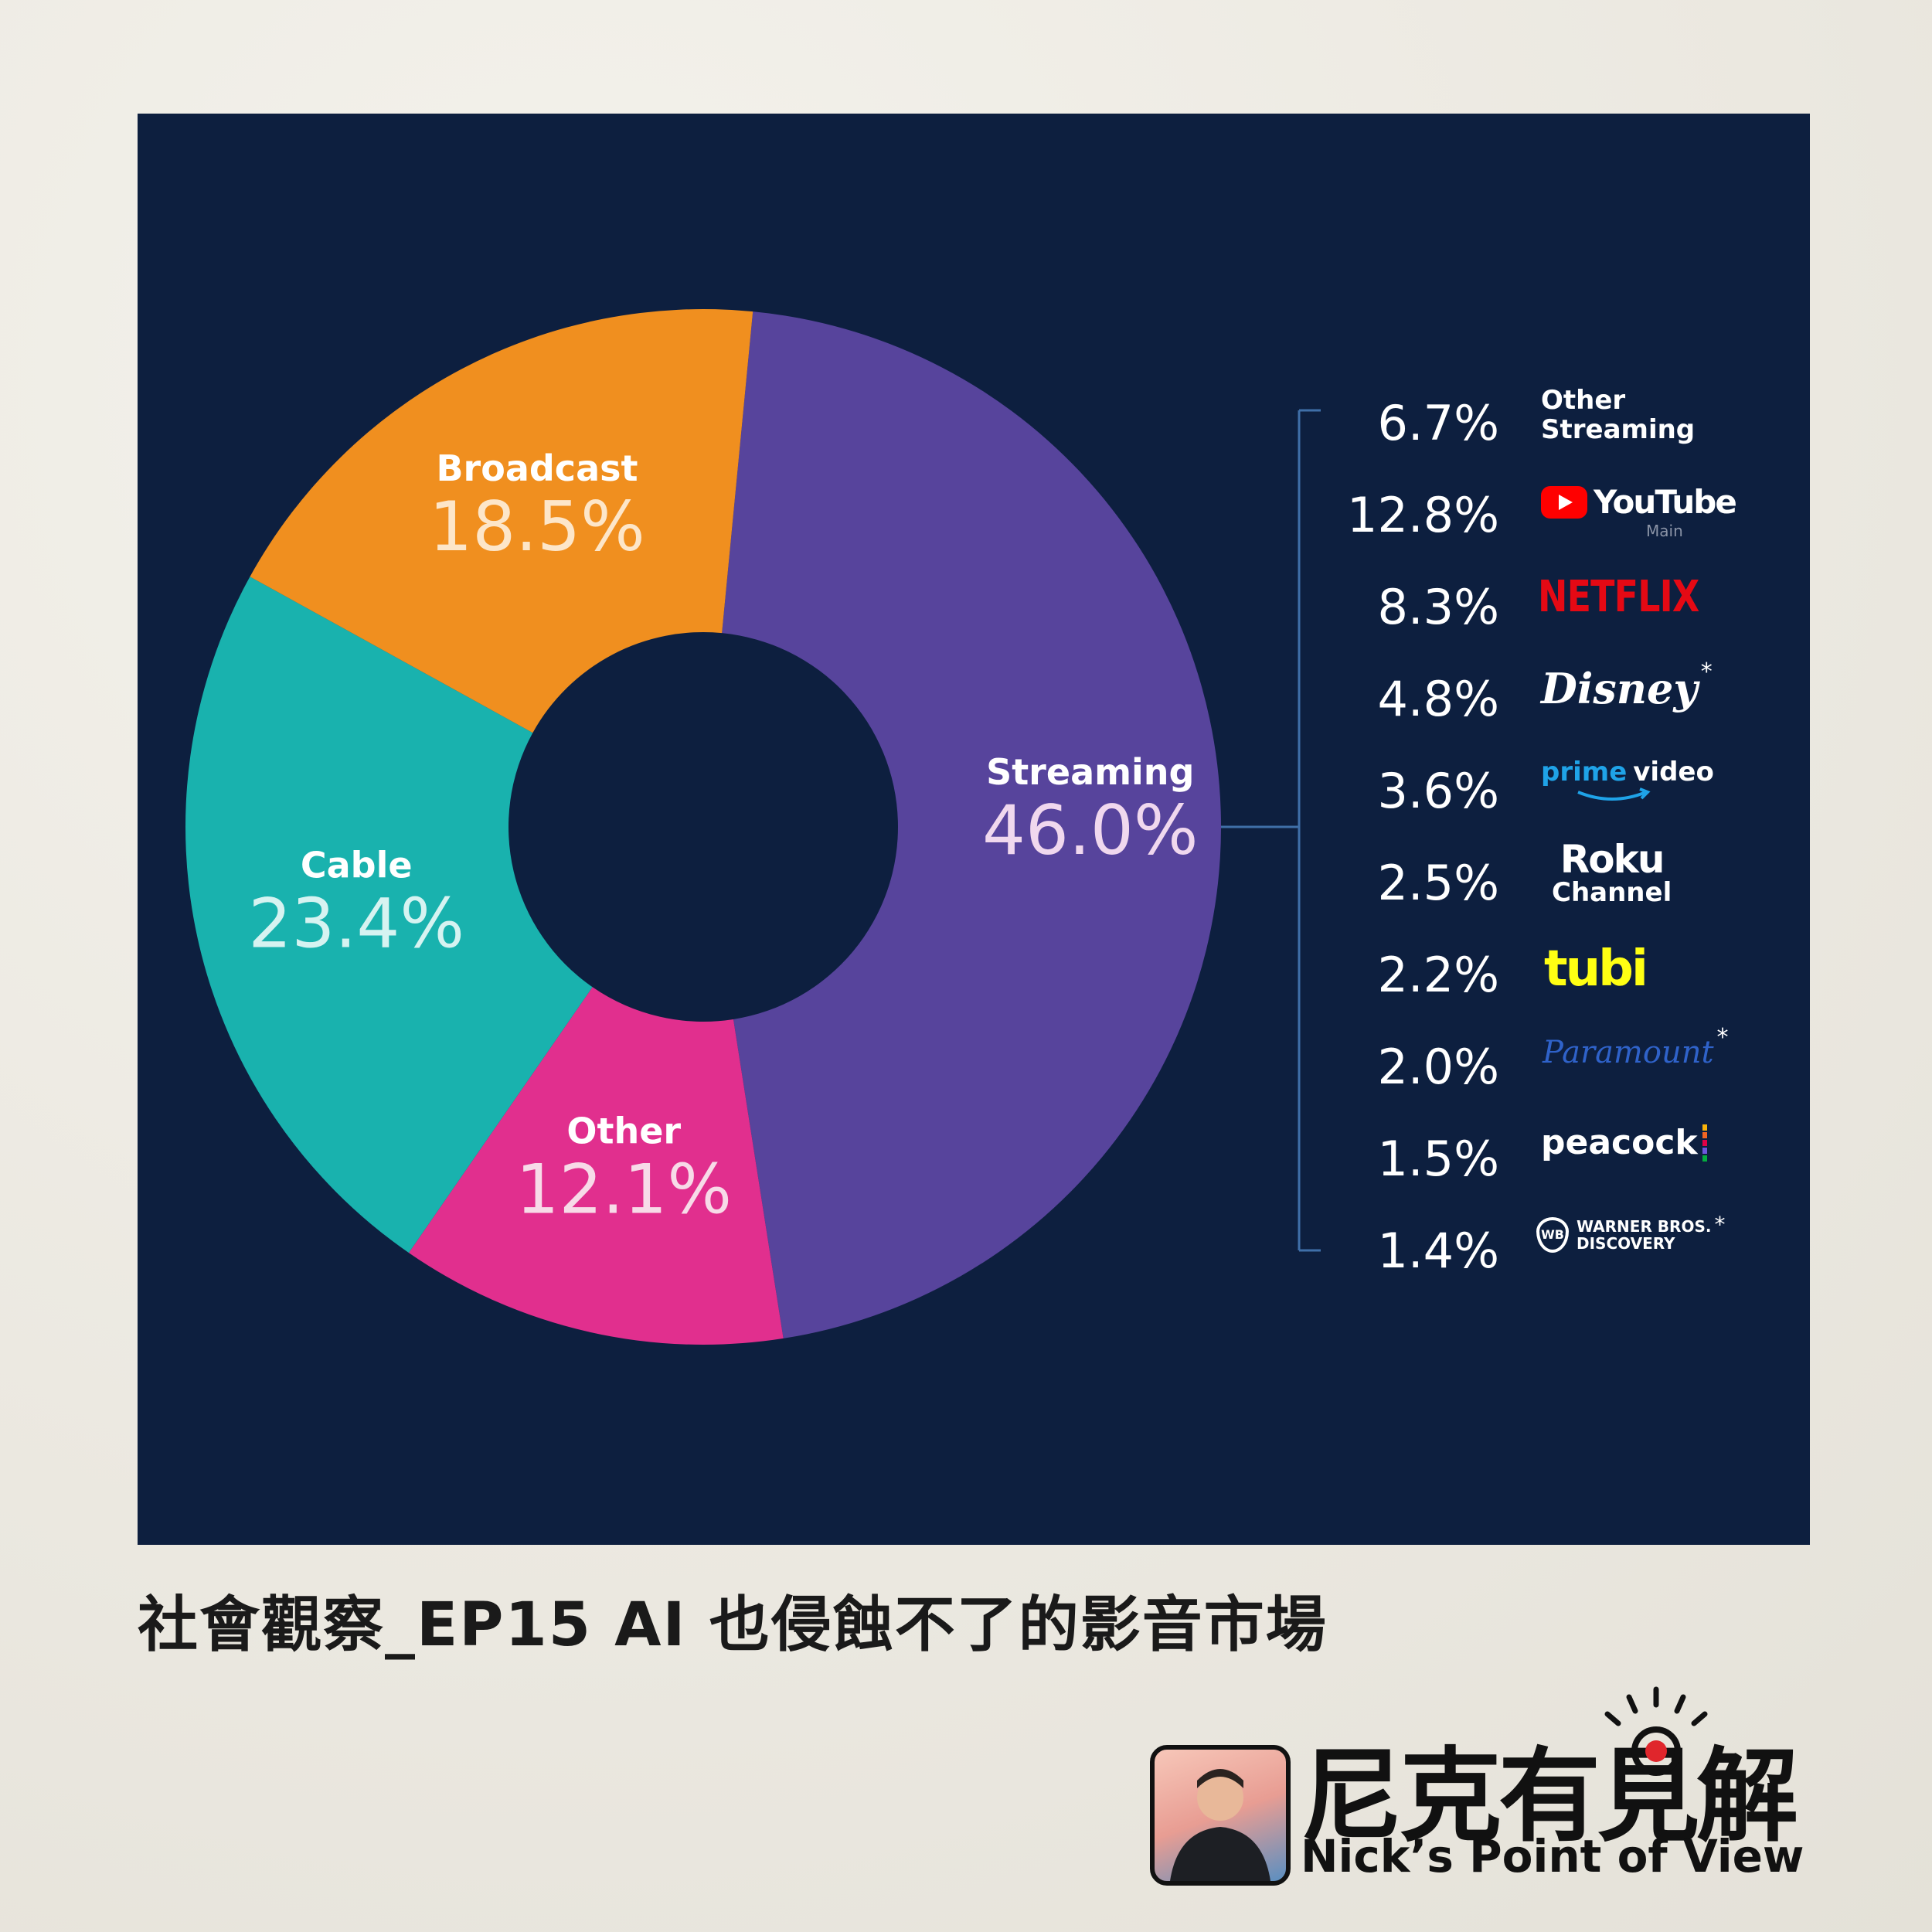 The width and height of the screenshot is (1932, 1932). I want to click on slice-value-other: 12.1%, so click(624, 1189).